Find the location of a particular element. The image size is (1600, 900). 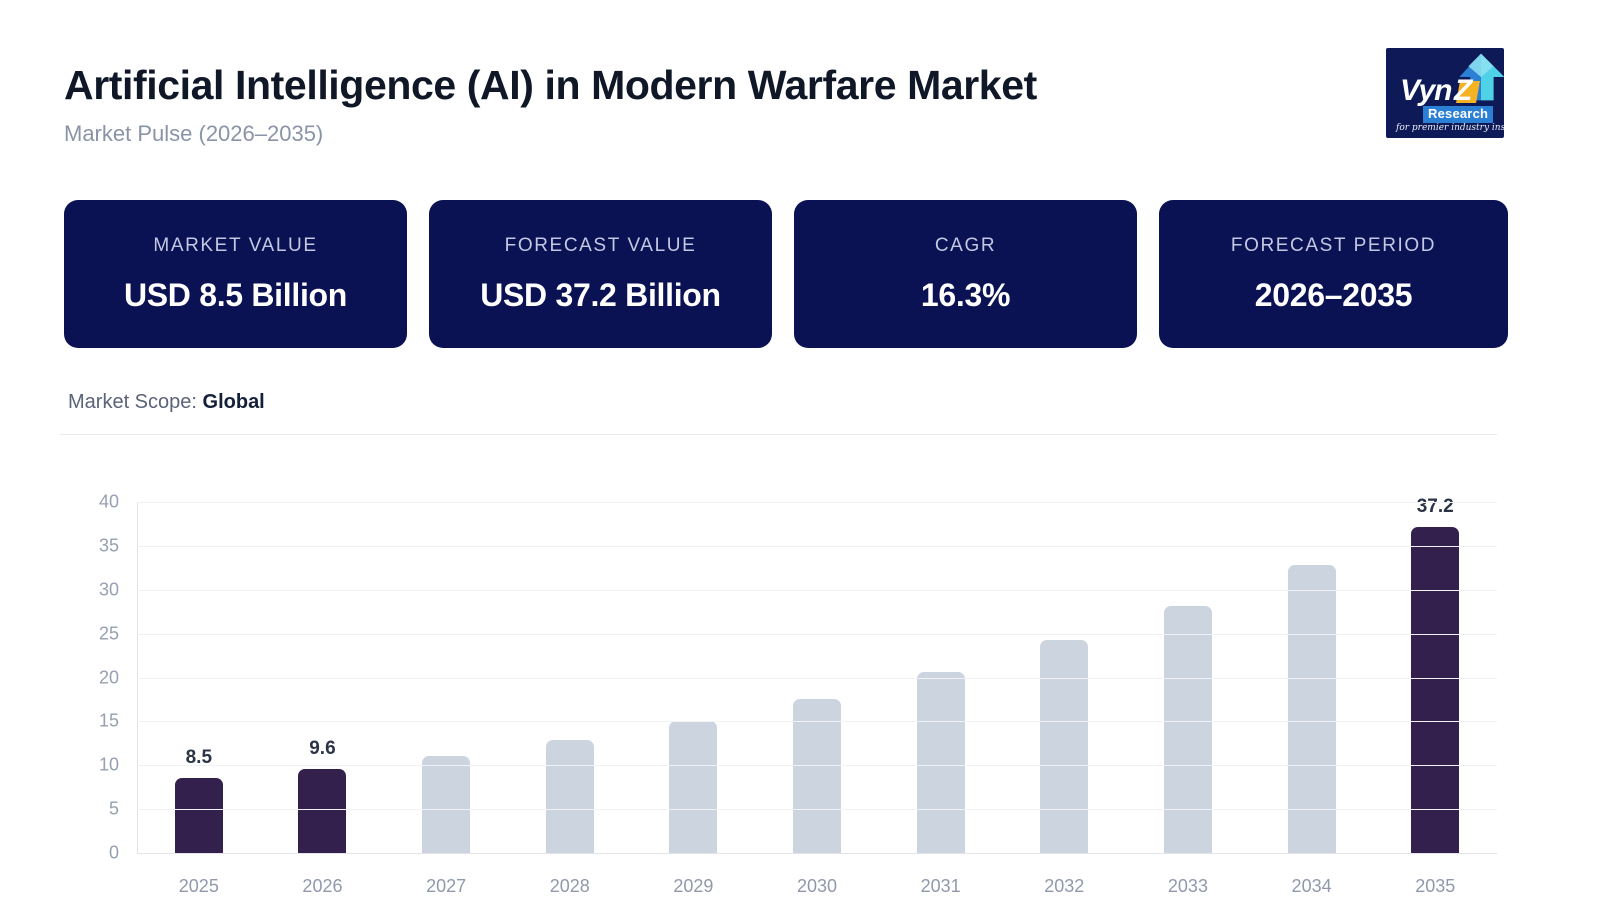

bar-slot: 8.5 2025 is located at coordinates (199, 699).